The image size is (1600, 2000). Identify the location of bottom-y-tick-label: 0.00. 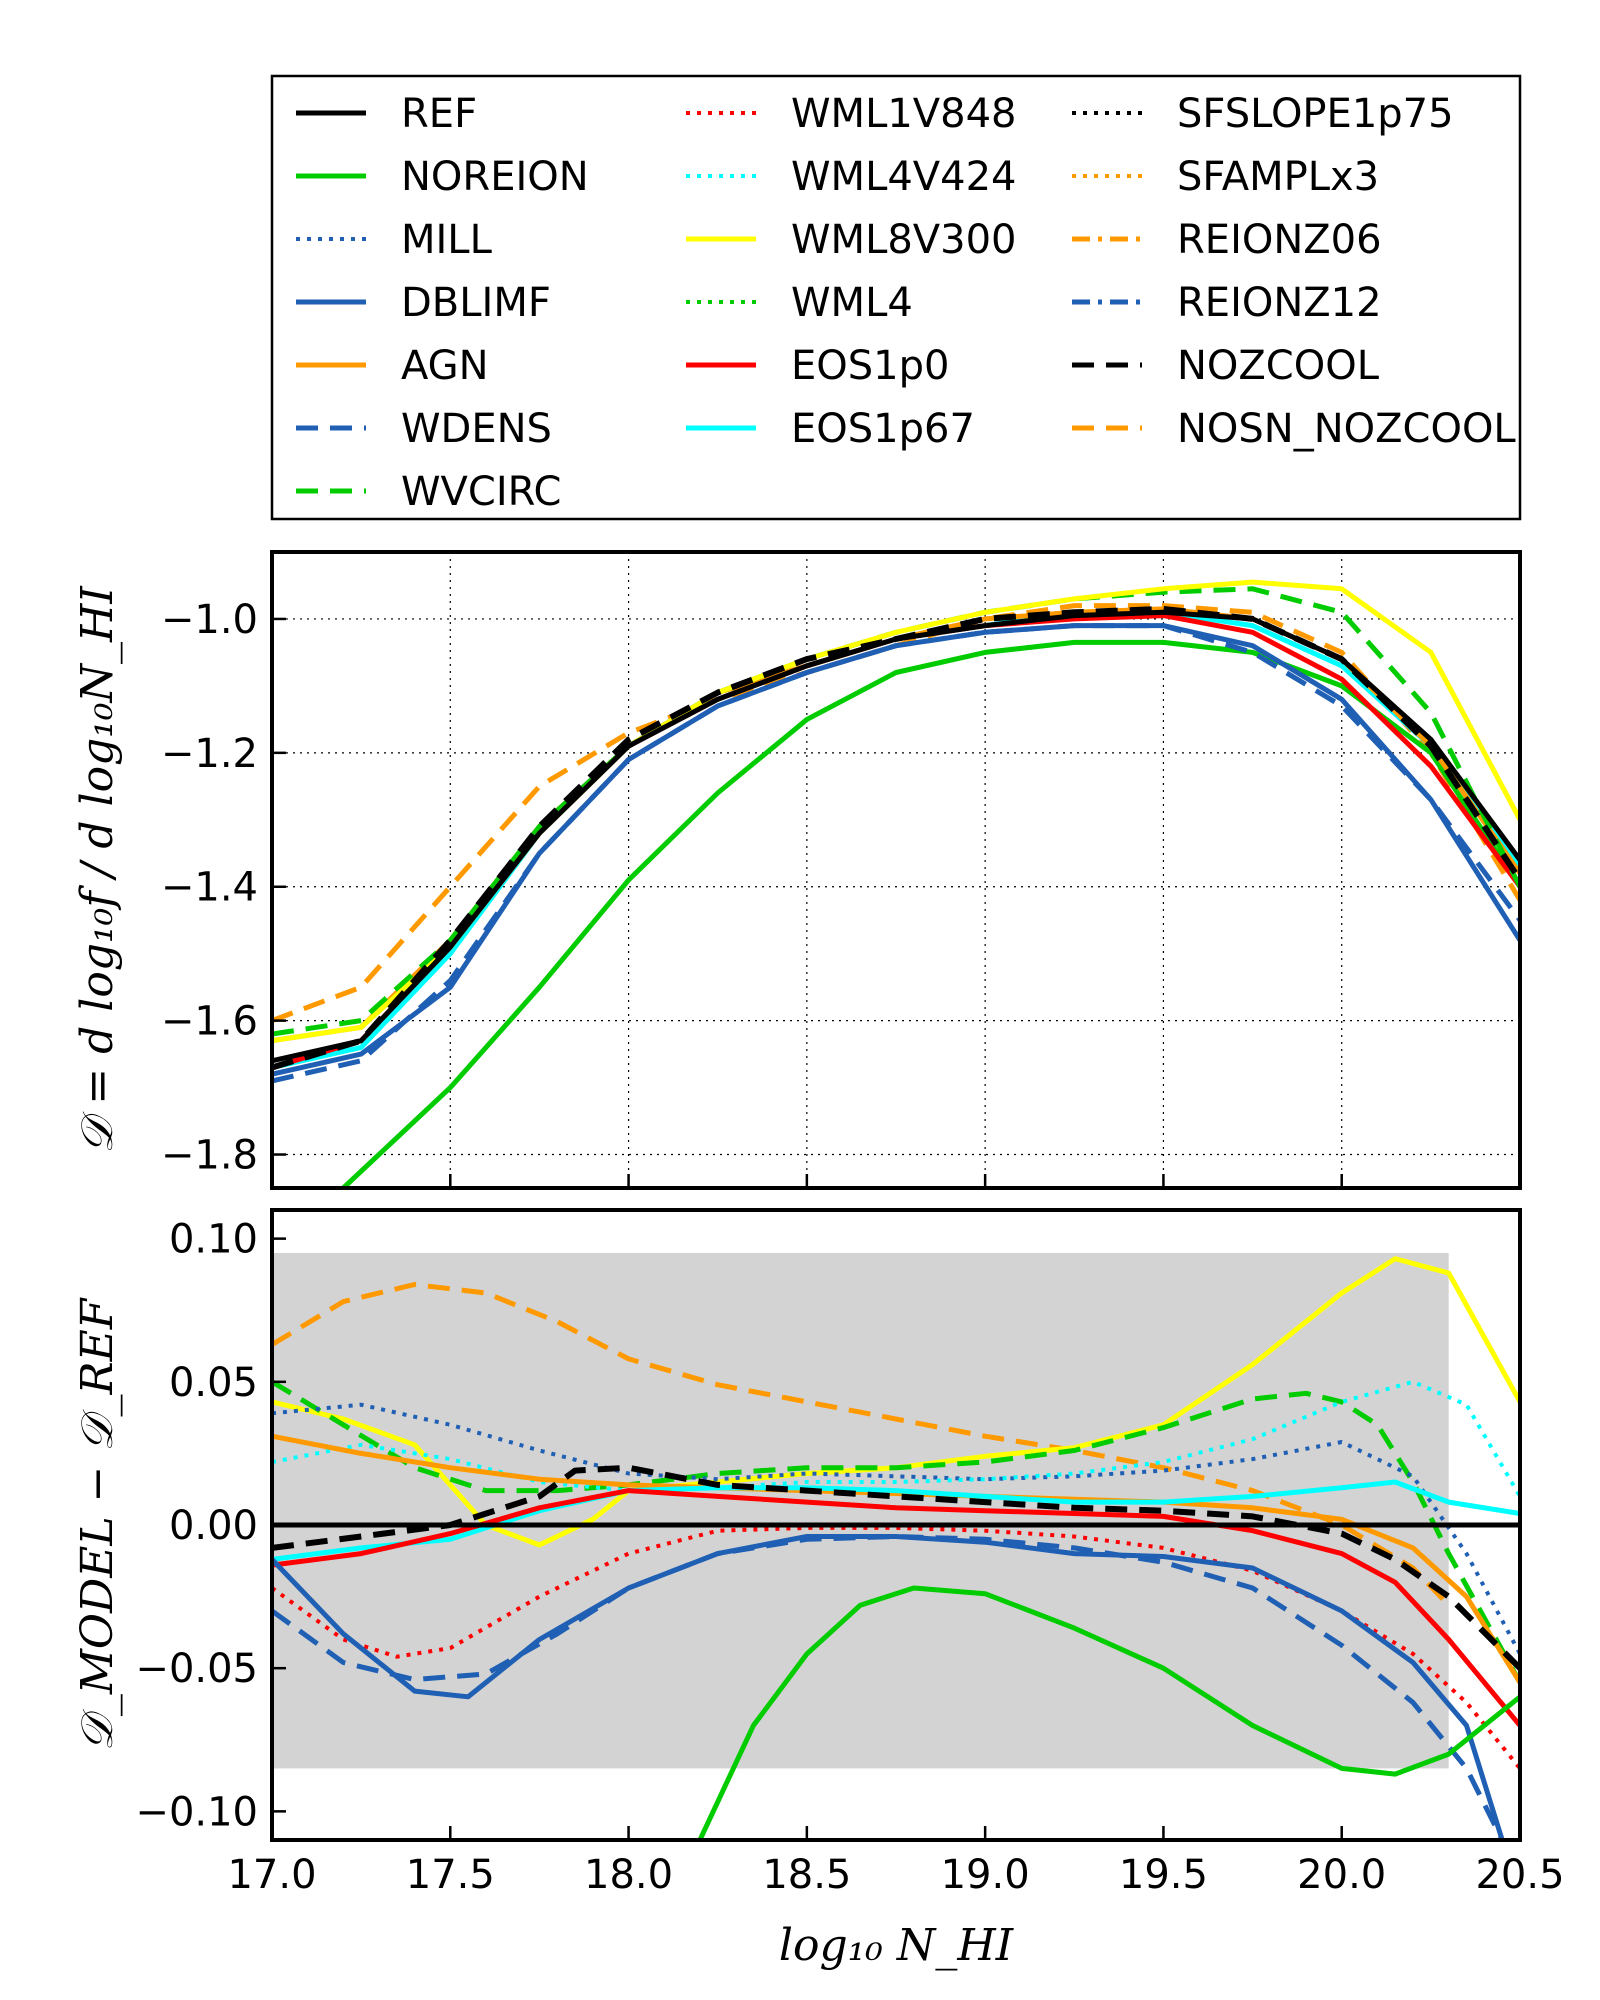
(213, 1526).